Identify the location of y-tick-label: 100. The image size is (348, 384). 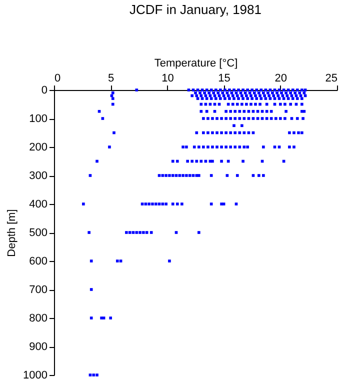
(38, 119).